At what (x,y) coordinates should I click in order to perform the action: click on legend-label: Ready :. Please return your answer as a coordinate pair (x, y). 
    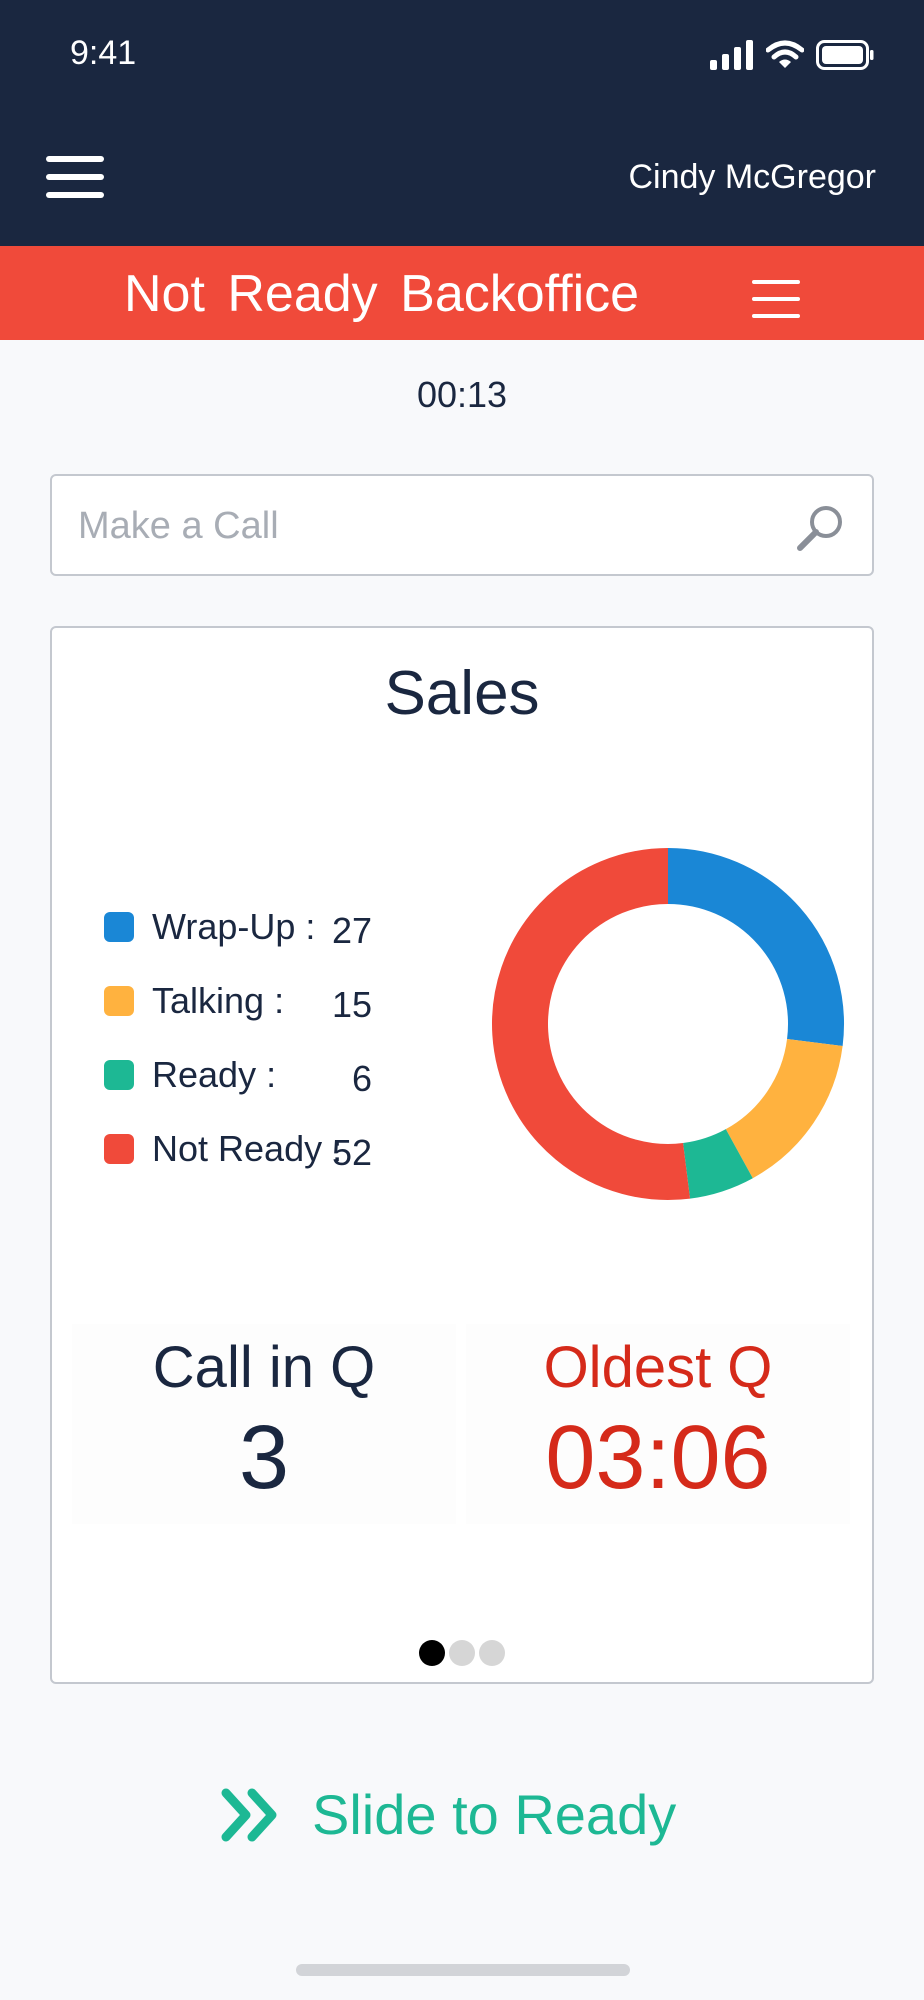
    Looking at the image, I should click on (214, 1074).